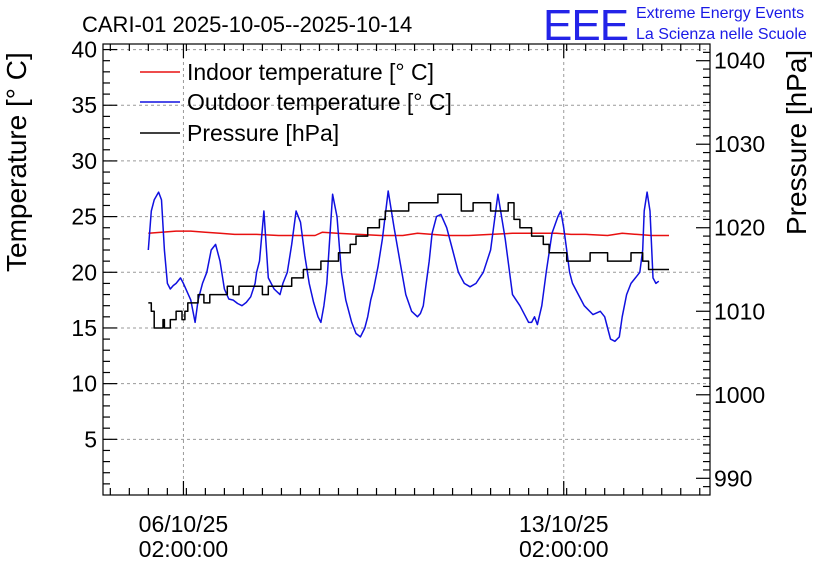 The image size is (836, 572). What do you see at coordinates (319, 102) in the screenshot?
I see `legend-label-outdoor: Outdoor temperature [° C]` at bounding box center [319, 102].